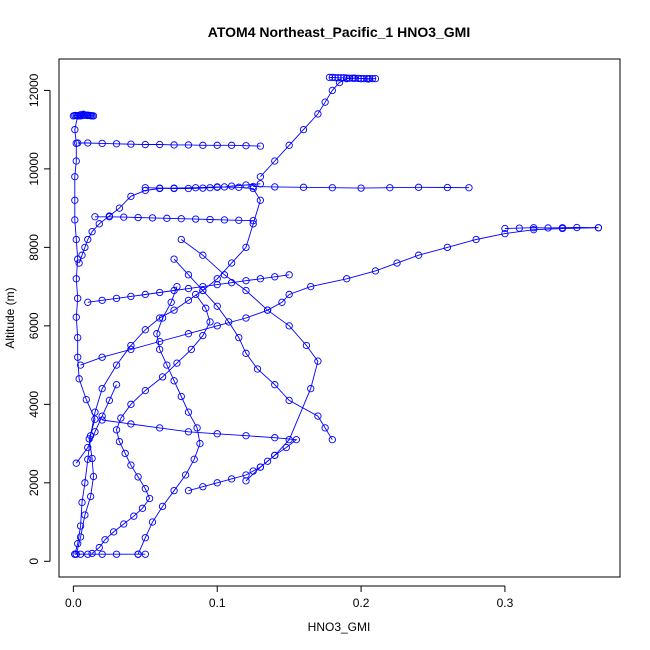  What do you see at coordinates (34, 247) in the screenshot?
I see `y-tick-label: 8000` at bounding box center [34, 247].